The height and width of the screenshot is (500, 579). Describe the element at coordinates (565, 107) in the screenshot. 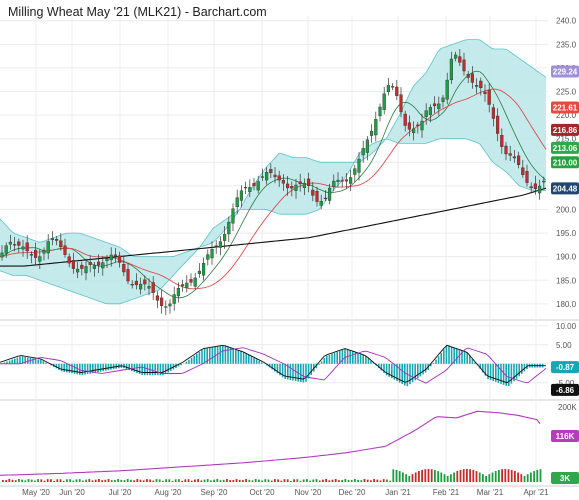

I see `price-tag-label: 221.61` at that location.